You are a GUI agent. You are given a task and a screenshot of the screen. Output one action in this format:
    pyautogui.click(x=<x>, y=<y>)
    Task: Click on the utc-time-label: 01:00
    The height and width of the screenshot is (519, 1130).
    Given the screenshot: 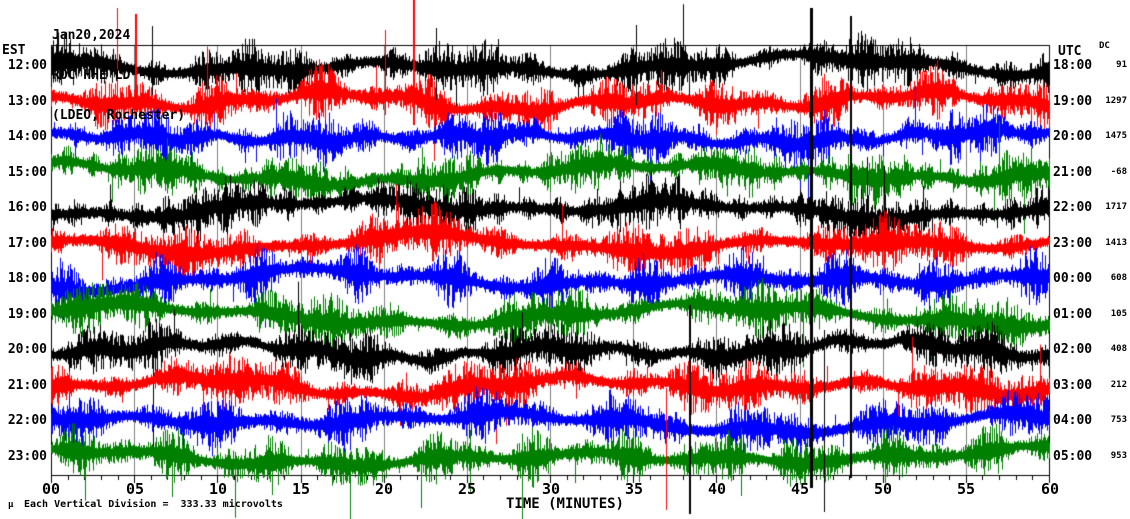 What is the action you would take?
    pyautogui.click(x=1073, y=314)
    